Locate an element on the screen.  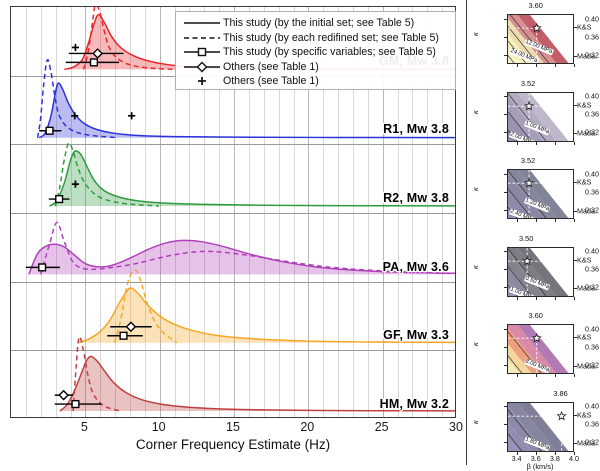
legend-label: Others (see Table 1) is located at coordinates (271, 81).